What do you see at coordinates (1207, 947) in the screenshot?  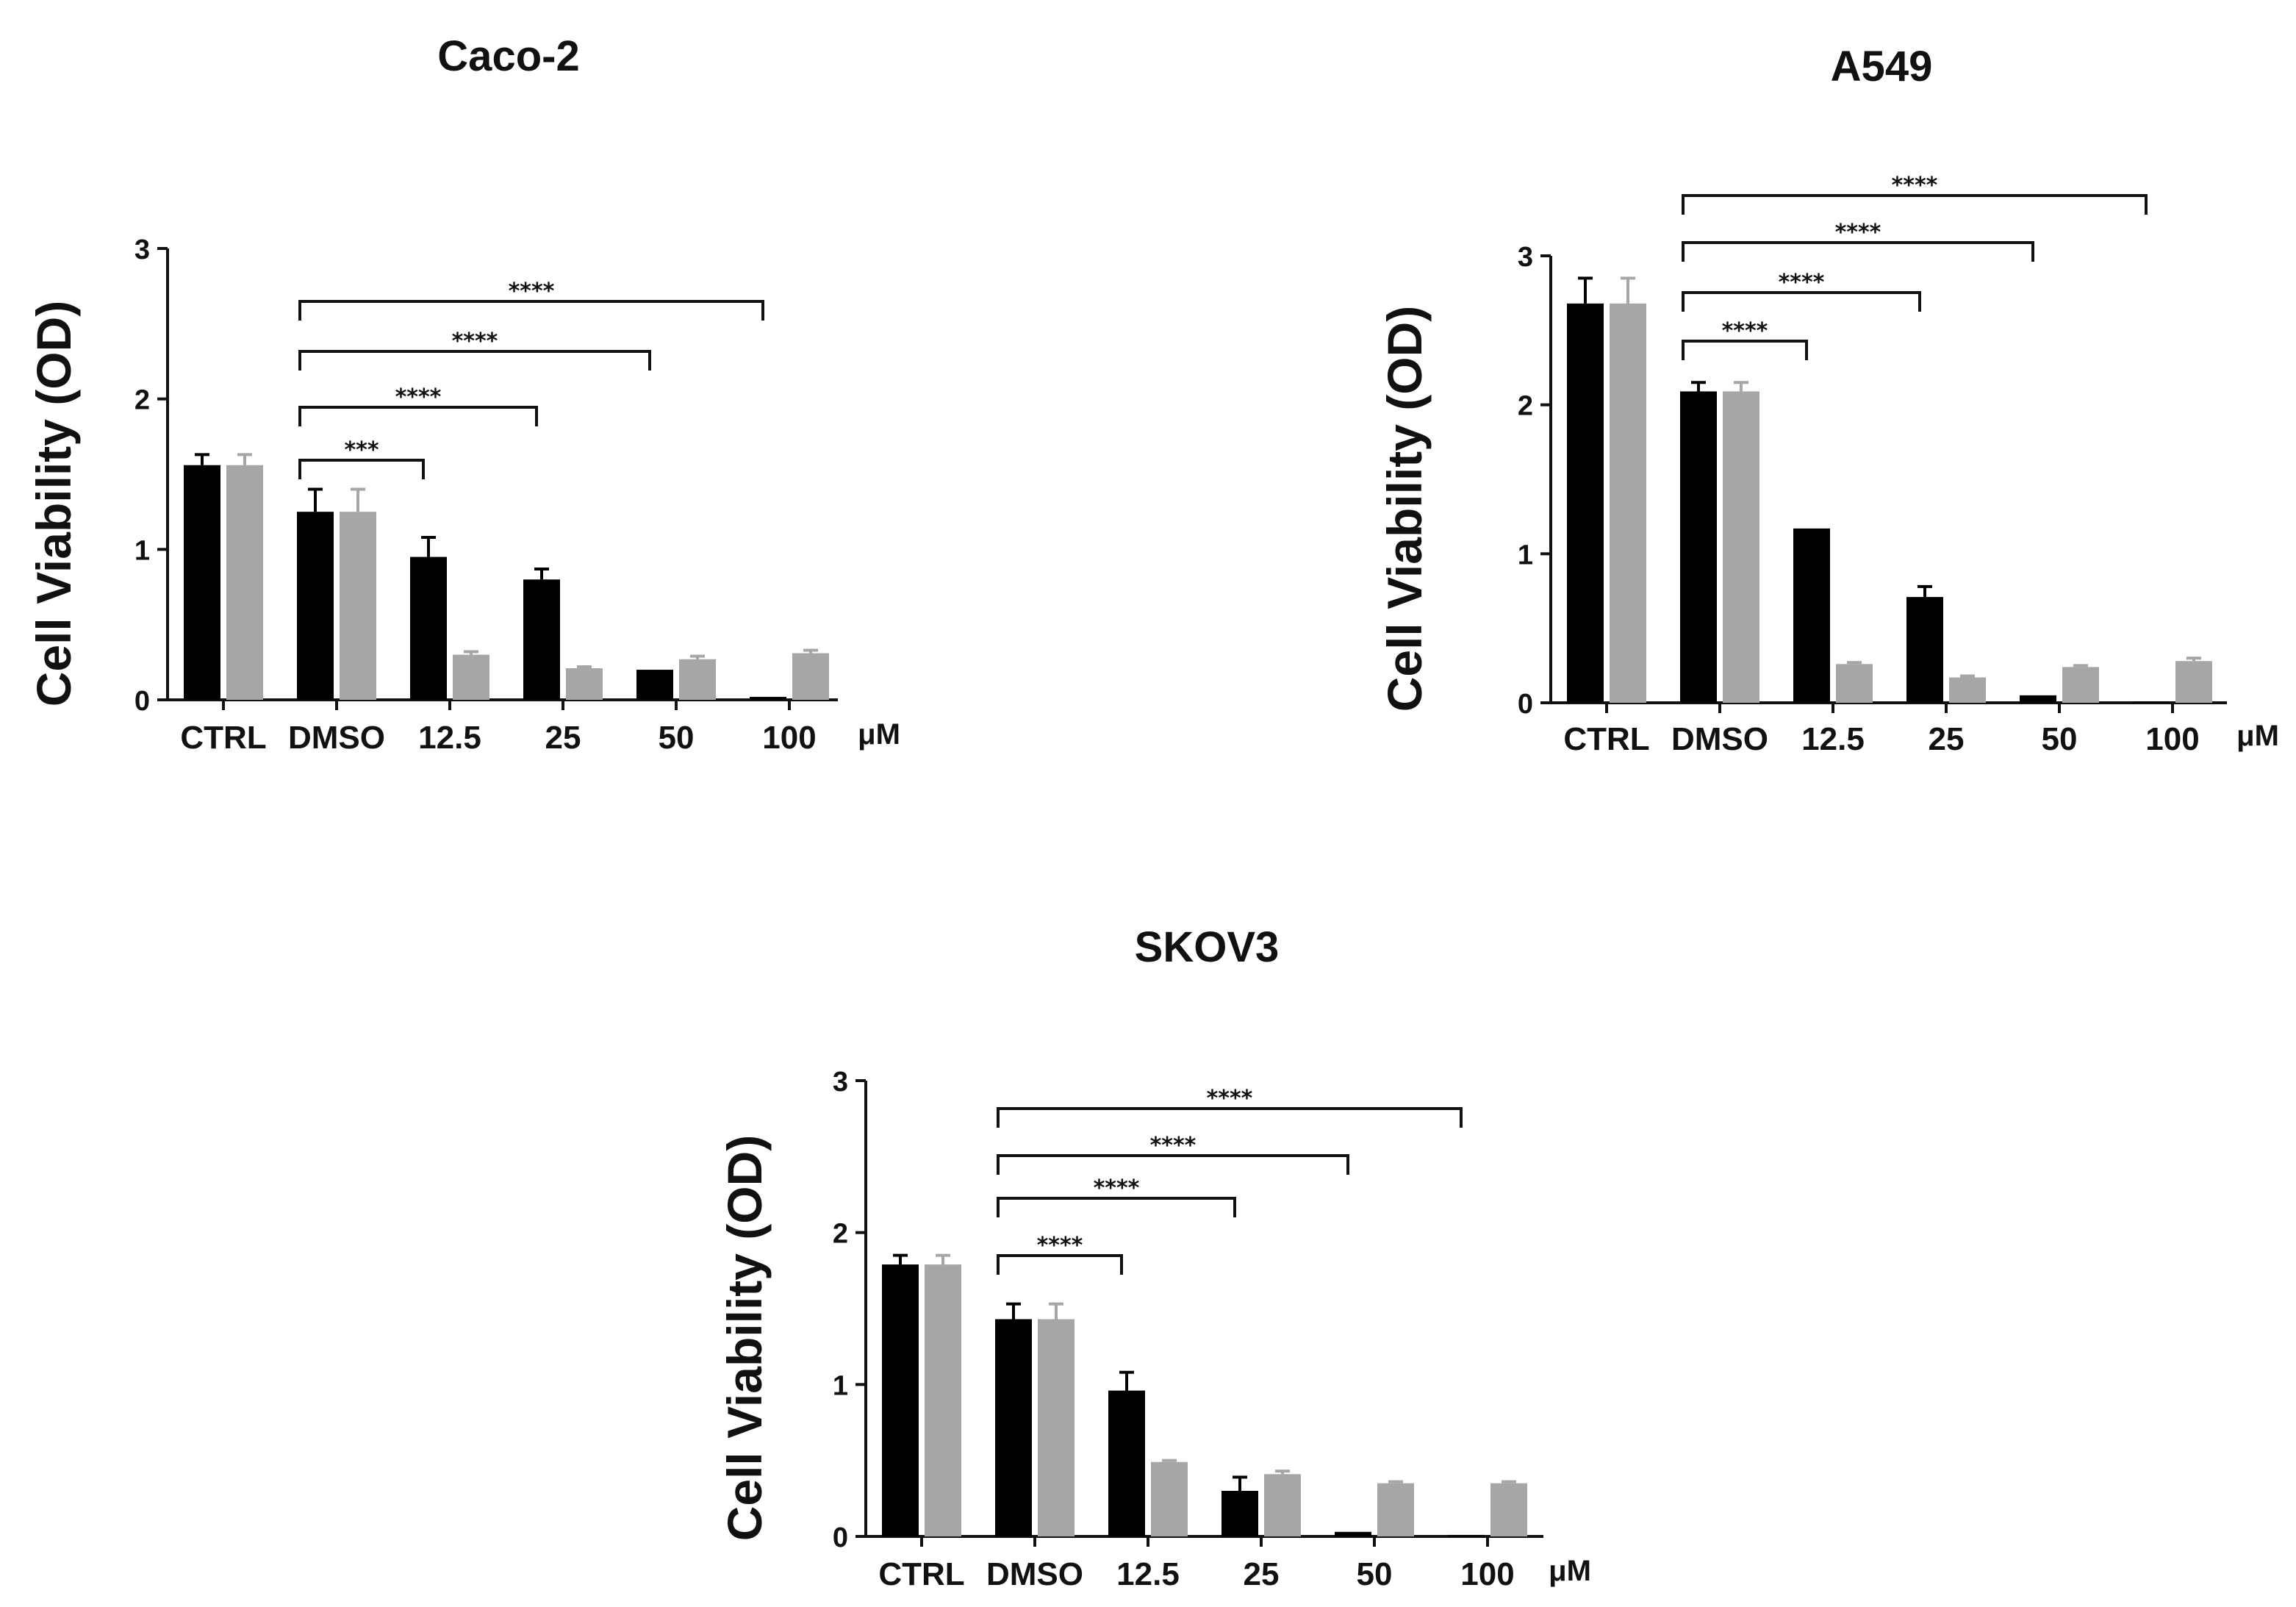 I see `chart-title: SKOV3` at bounding box center [1207, 947].